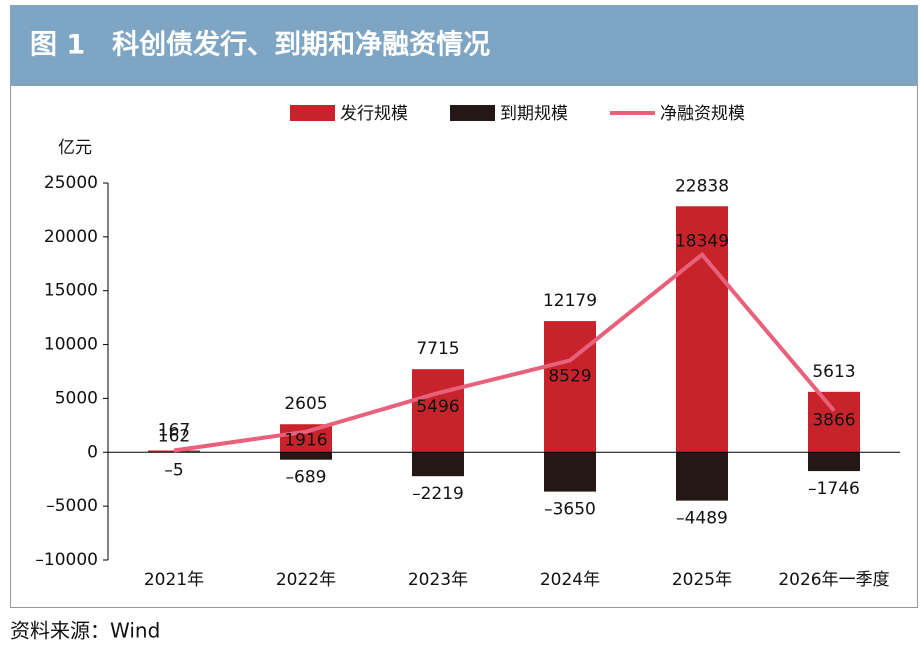 This screenshot has width=923, height=654. I want to click on value-label: 7715, so click(437, 349).